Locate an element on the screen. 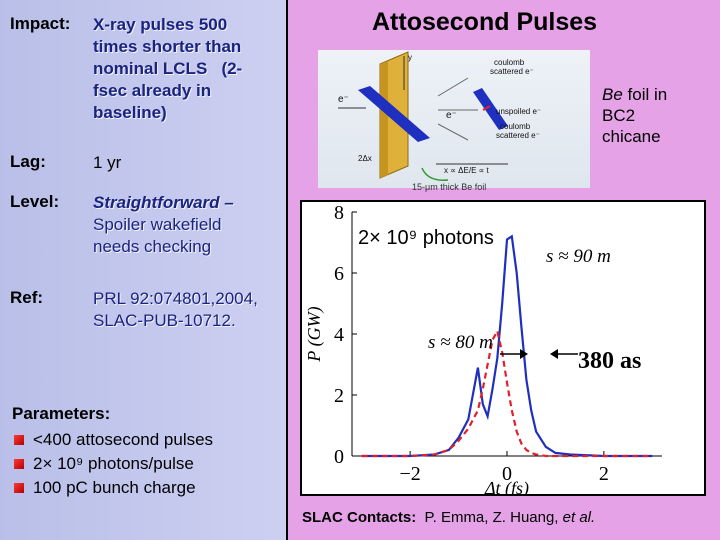  x-tick-label: 0 is located at coordinates (507, 474).